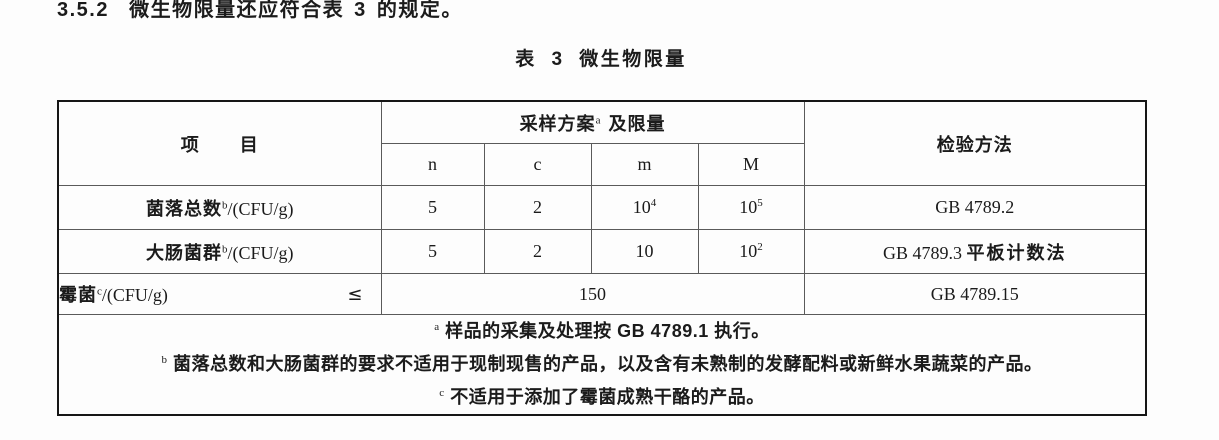 The image size is (1219, 440). Describe the element at coordinates (592, 294) in the screenshot. I see `row3-limit: 150` at that location.